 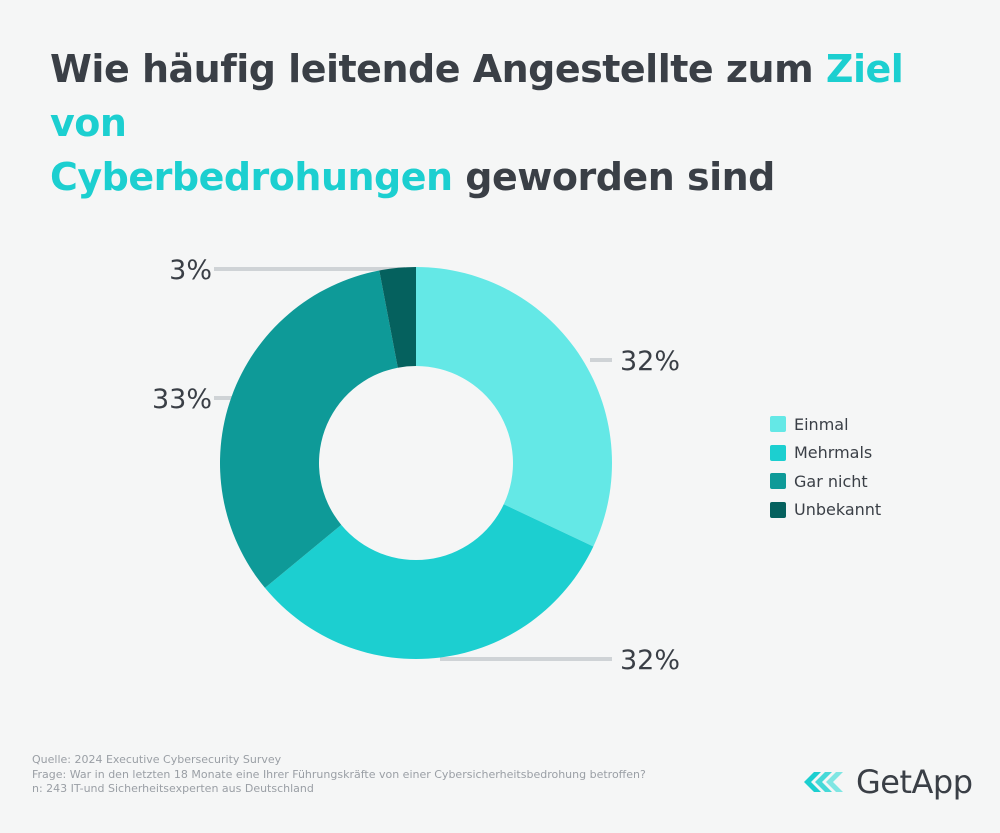 I want to click on legend-label: Gar nicht, so click(x=831, y=481).